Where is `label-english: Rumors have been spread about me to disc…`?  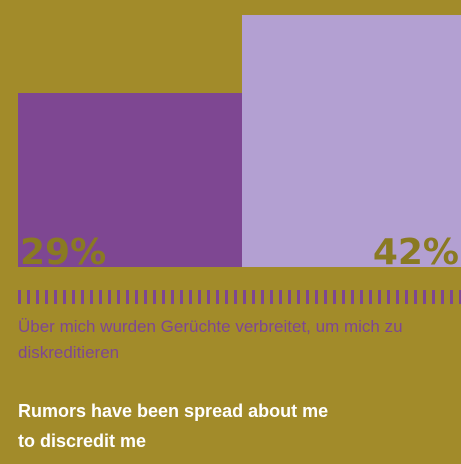
label-english: Rumors have been spread about me to disc… is located at coordinates (173, 426).